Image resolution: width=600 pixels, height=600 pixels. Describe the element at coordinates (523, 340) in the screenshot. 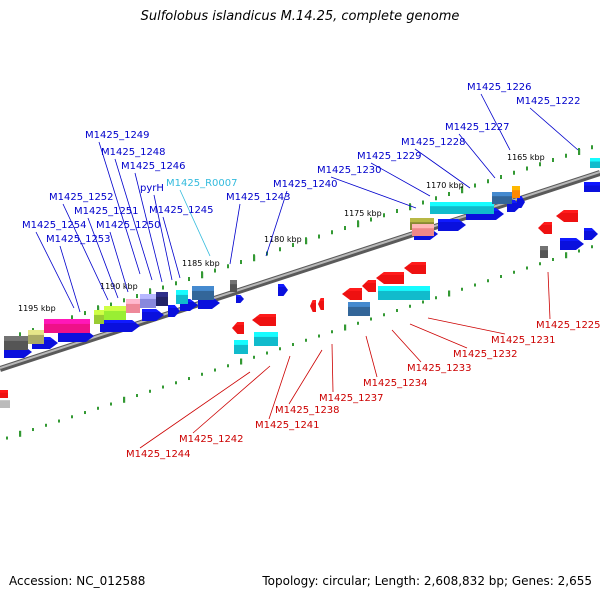

I see `gene-label: M1425_1231` at that location.